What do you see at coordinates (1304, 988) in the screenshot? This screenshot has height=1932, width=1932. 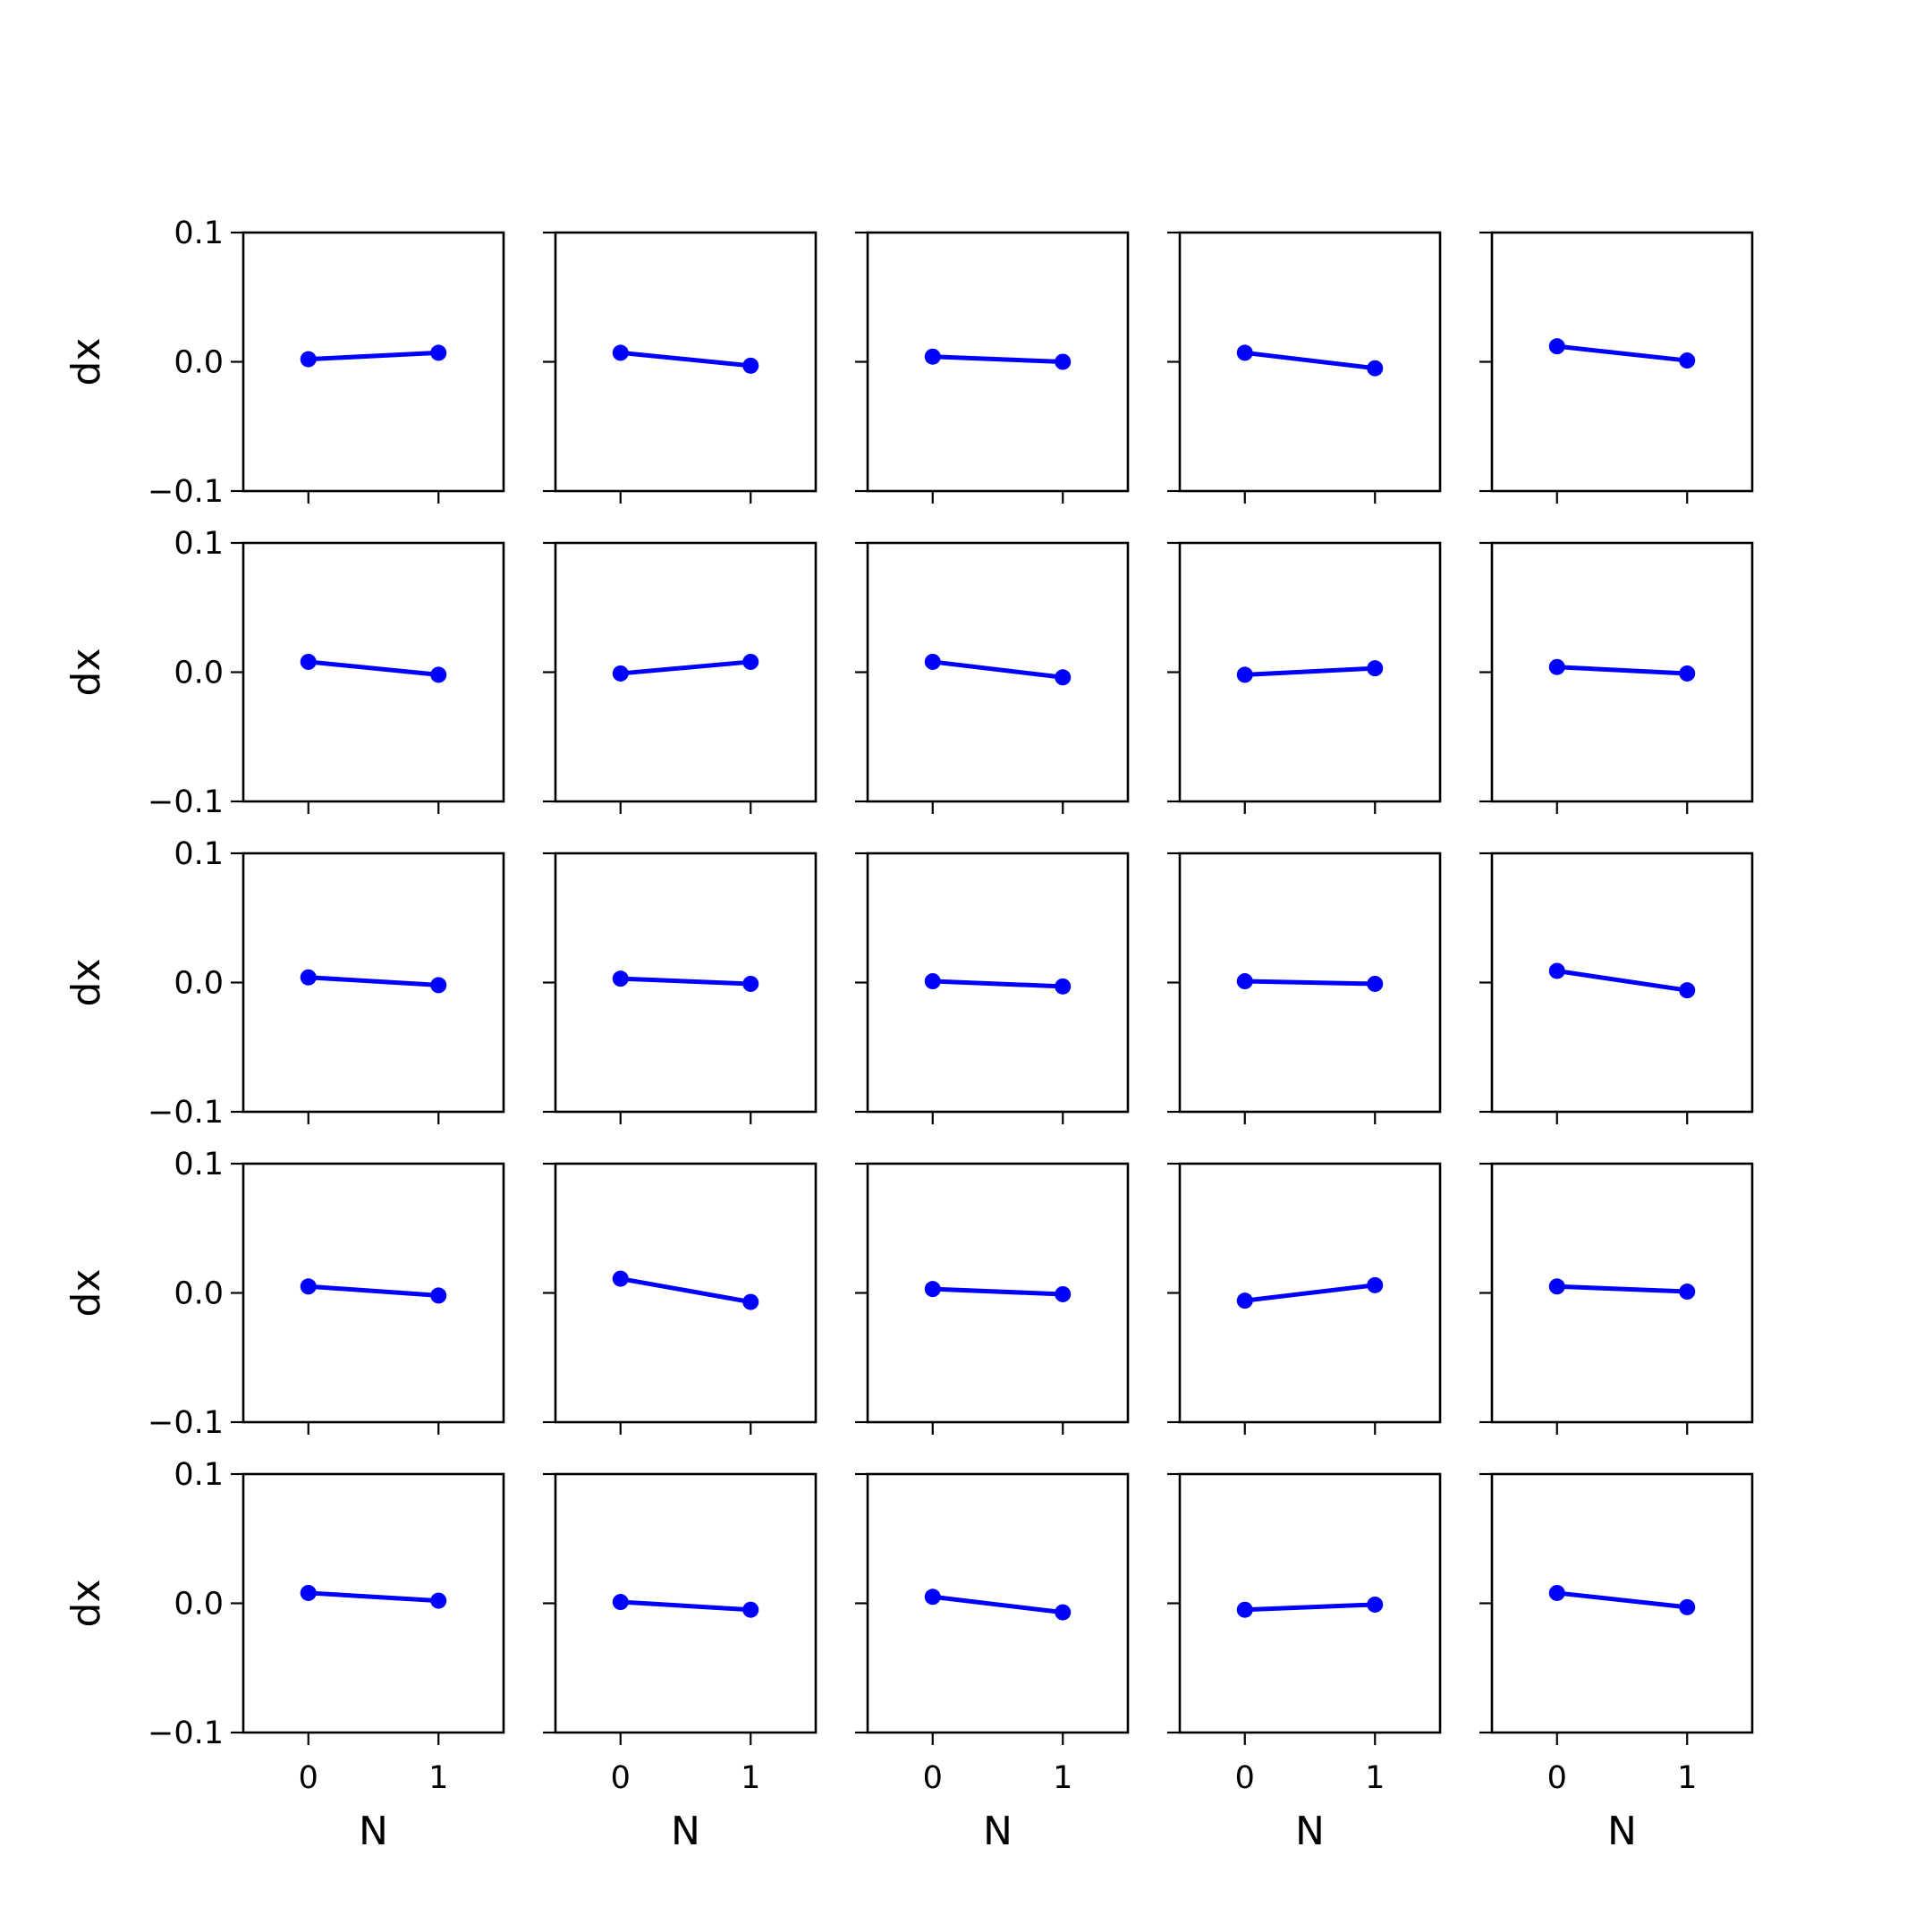 I see `subplot-r3-c4` at bounding box center [1304, 988].